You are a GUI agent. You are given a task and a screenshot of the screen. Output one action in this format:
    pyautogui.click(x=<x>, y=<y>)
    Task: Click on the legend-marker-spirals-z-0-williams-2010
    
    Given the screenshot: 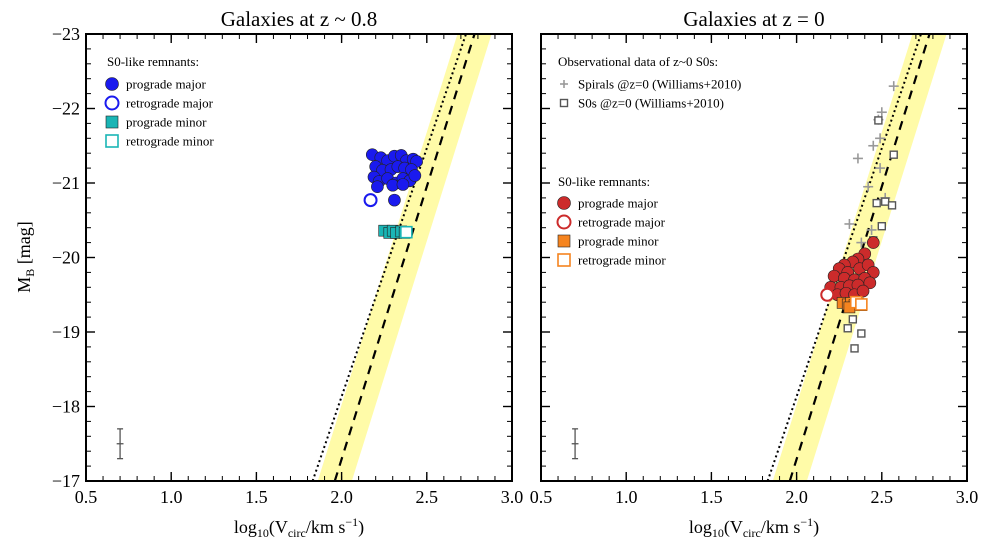 What is the action you would take?
    pyautogui.click(x=564, y=84)
    